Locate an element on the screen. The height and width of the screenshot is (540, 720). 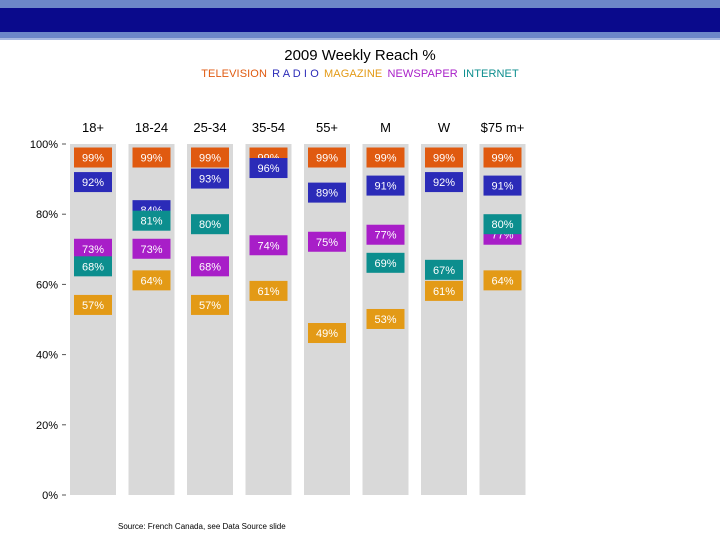
data-label: 77% is located at coordinates (385, 236).